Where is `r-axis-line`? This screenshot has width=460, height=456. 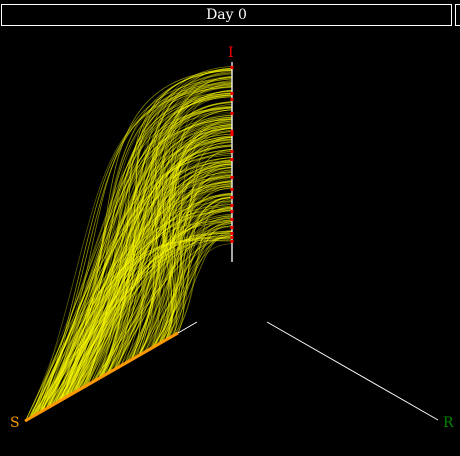
r-axis-line is located at coordinates (352, 371).